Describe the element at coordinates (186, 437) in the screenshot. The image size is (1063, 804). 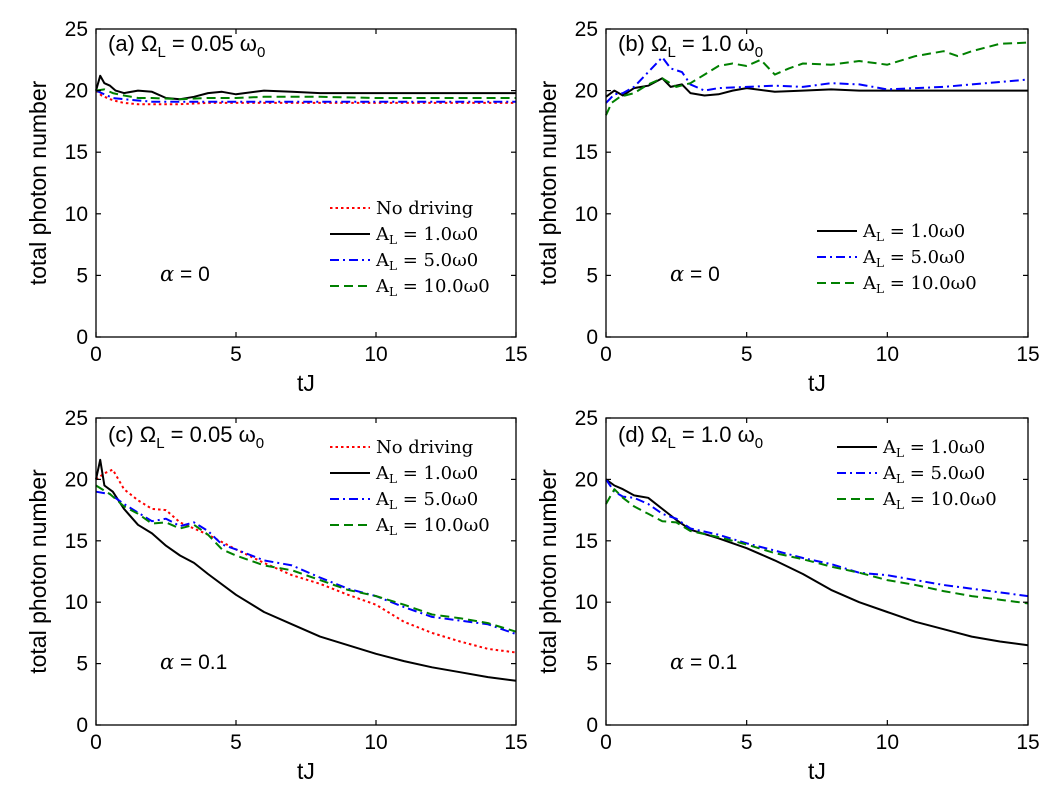
I see `panel-title: (c) ΩL = 0.05 ω0` at that location.